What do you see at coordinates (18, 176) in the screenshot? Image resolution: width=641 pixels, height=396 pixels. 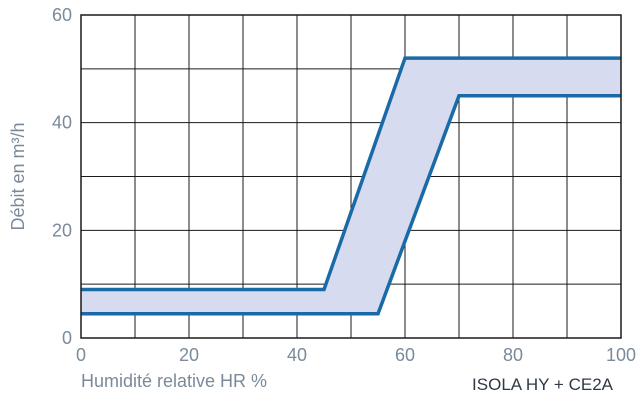 I see `y-axis-title: Débit en m³/h` at bounding box center [18, 176].